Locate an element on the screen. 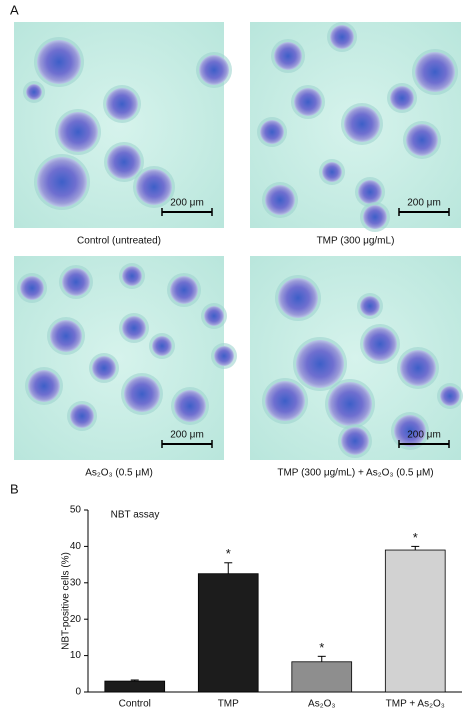  panel-label: A is located at coordinates (14, 9).